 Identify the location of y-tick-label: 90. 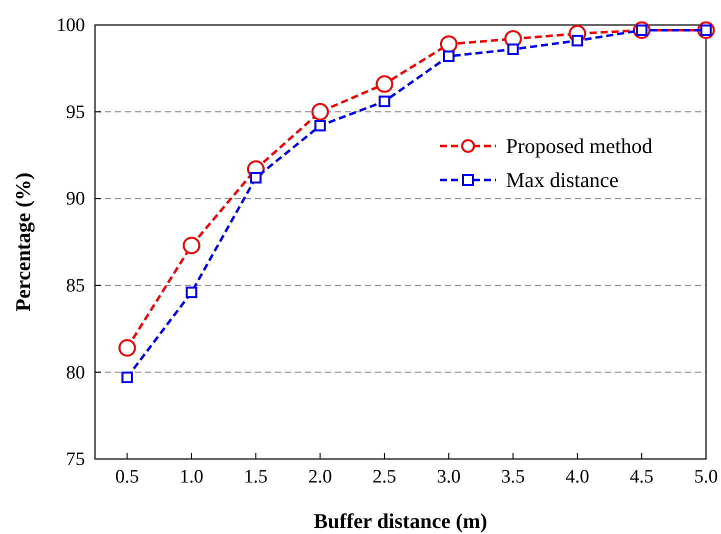
(75, 199).